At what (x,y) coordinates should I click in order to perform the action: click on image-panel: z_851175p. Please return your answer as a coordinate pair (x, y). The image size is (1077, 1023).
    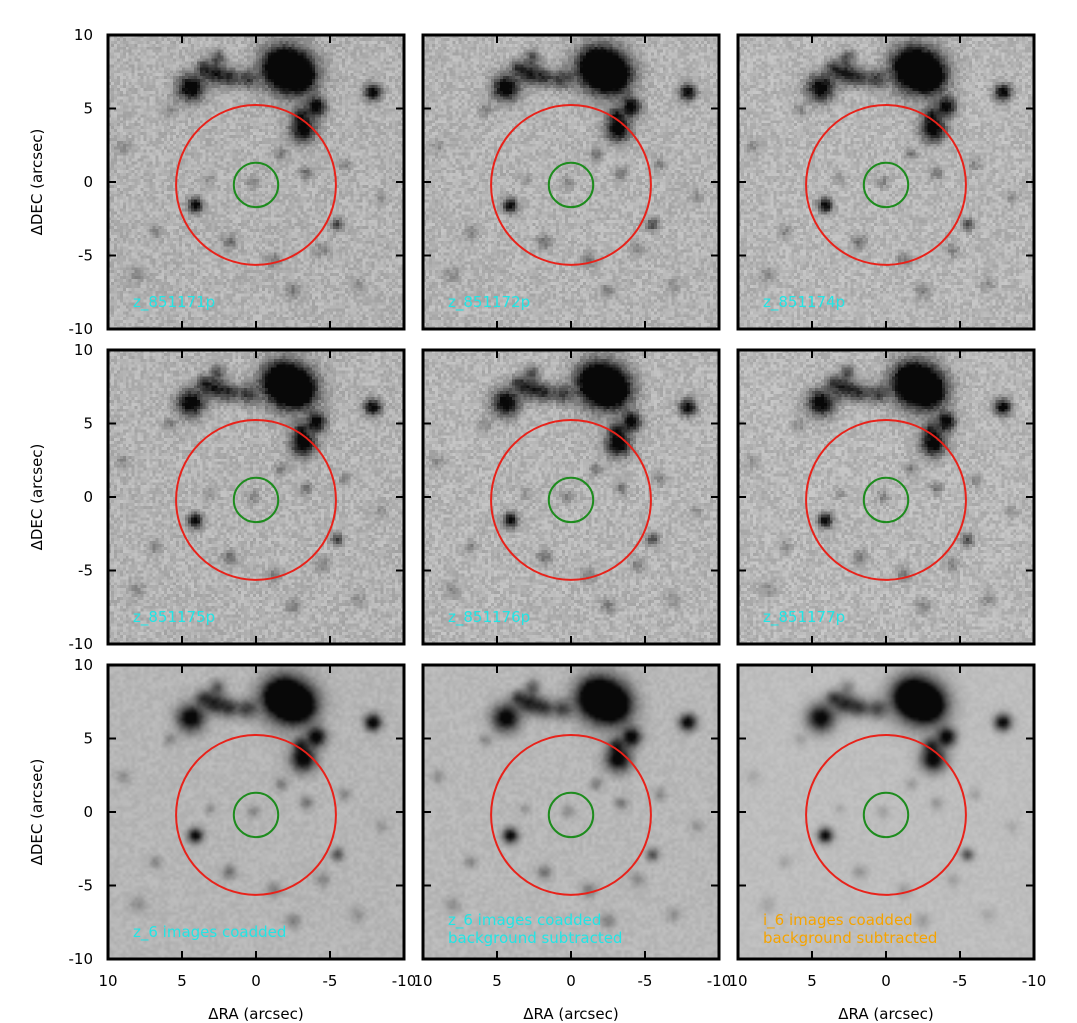
    Looking at the image, I should click on (256, 497).